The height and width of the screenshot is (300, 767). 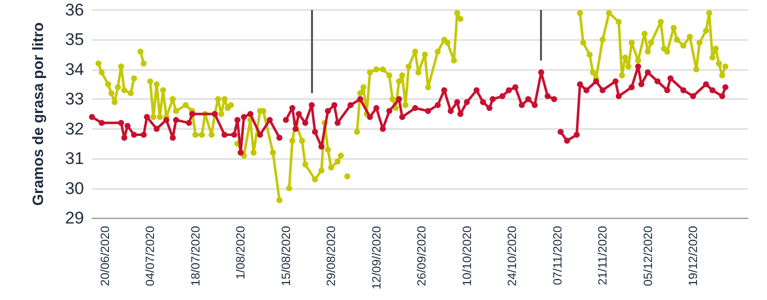 I want to click on x-tick-label: 19/12/2020, so click(x=693, y=256).